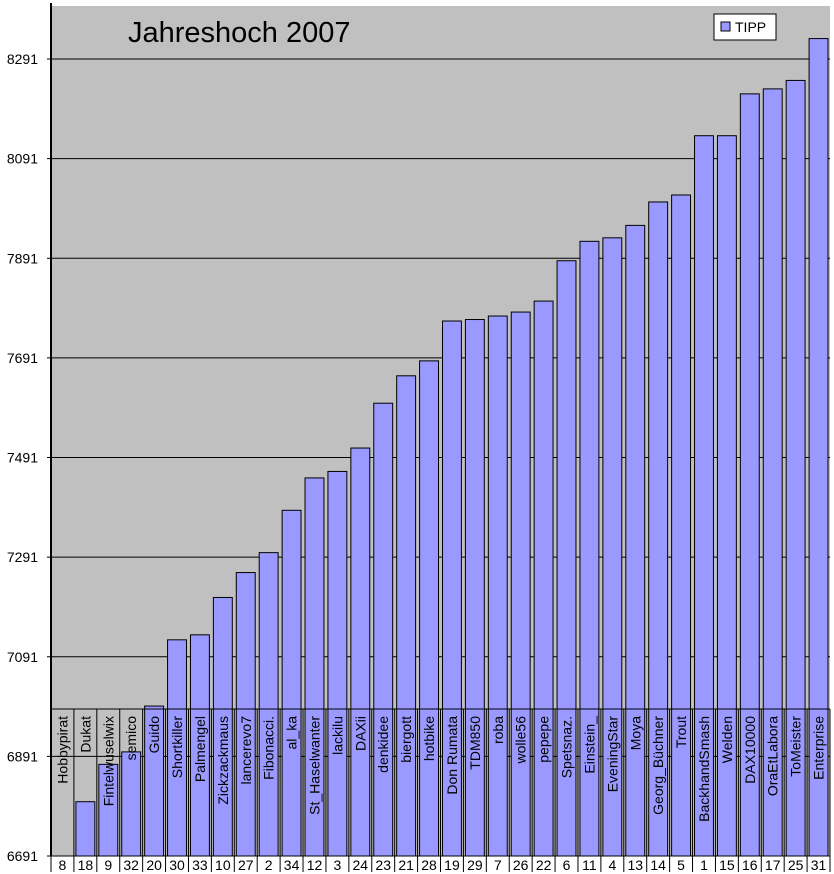 The width and height of the screenshot is (834, 874). I want to click on category-label: OraEtLabora, so click(773, 756).